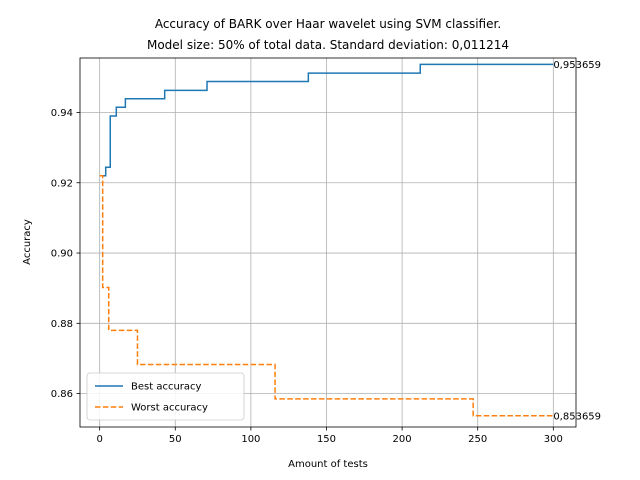  I want to click on x-tick-label-4: 200, so click(402, 439).